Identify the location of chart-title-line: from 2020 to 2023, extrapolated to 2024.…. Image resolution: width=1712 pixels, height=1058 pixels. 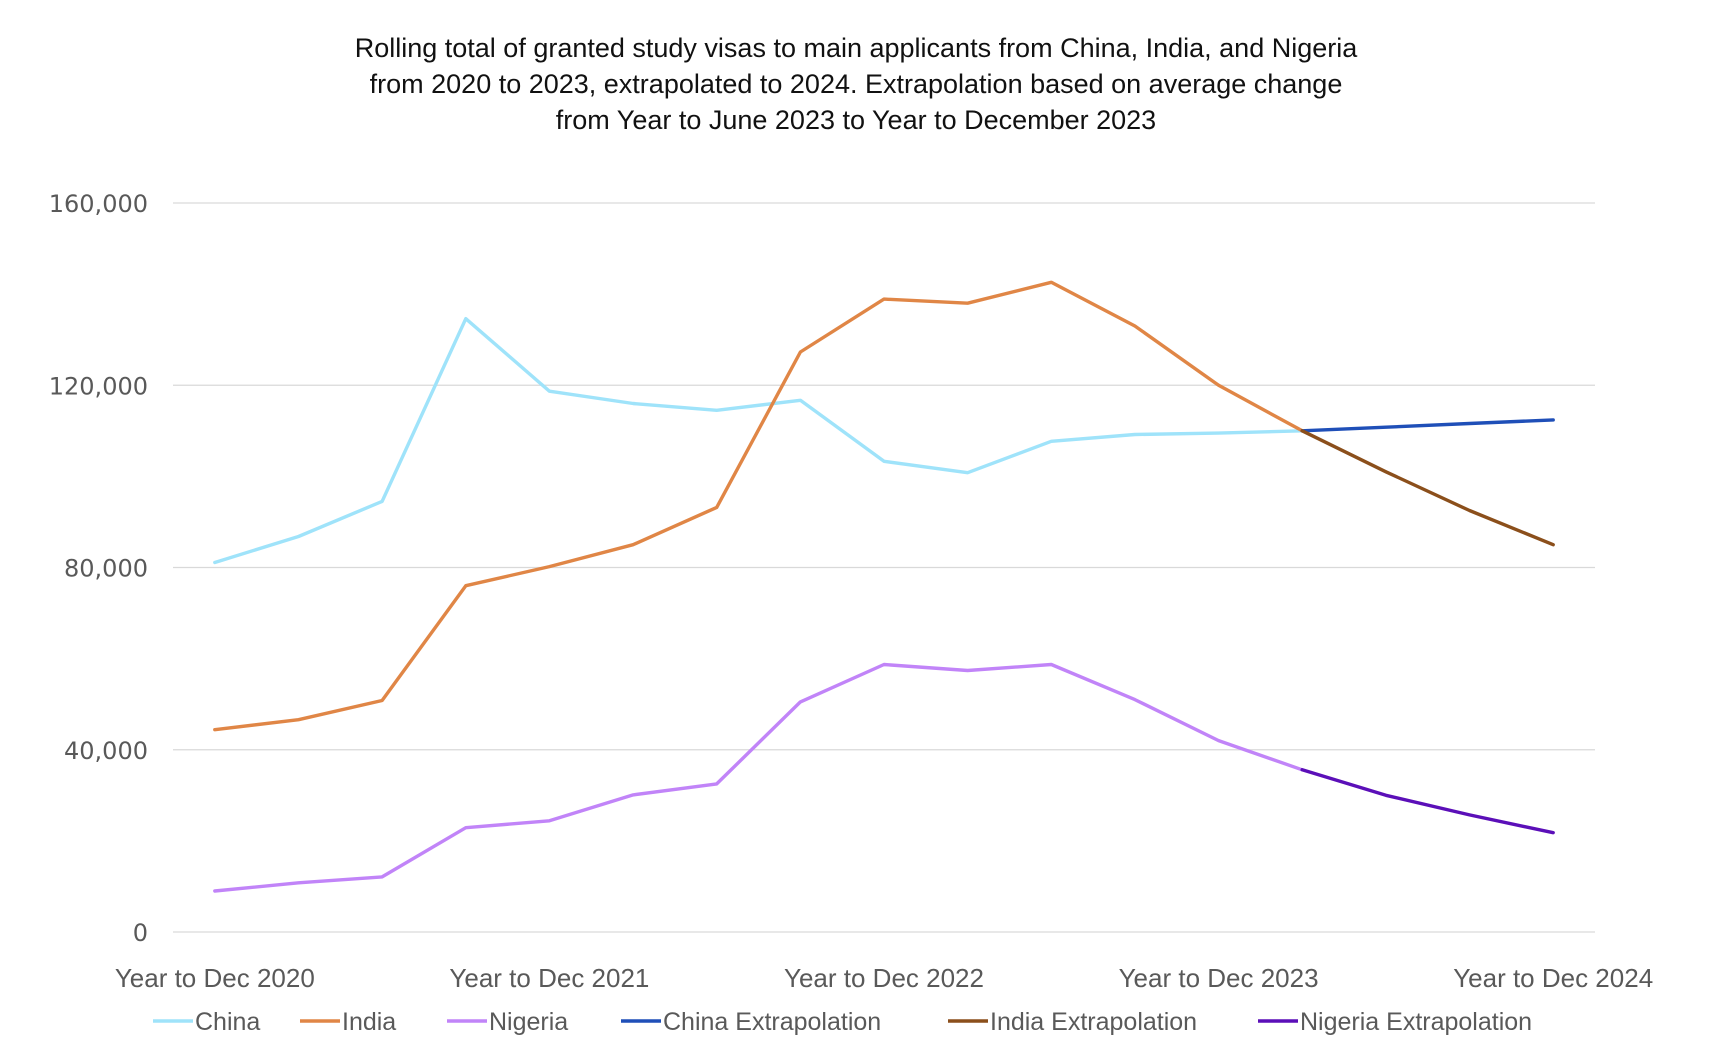
(856, 84).